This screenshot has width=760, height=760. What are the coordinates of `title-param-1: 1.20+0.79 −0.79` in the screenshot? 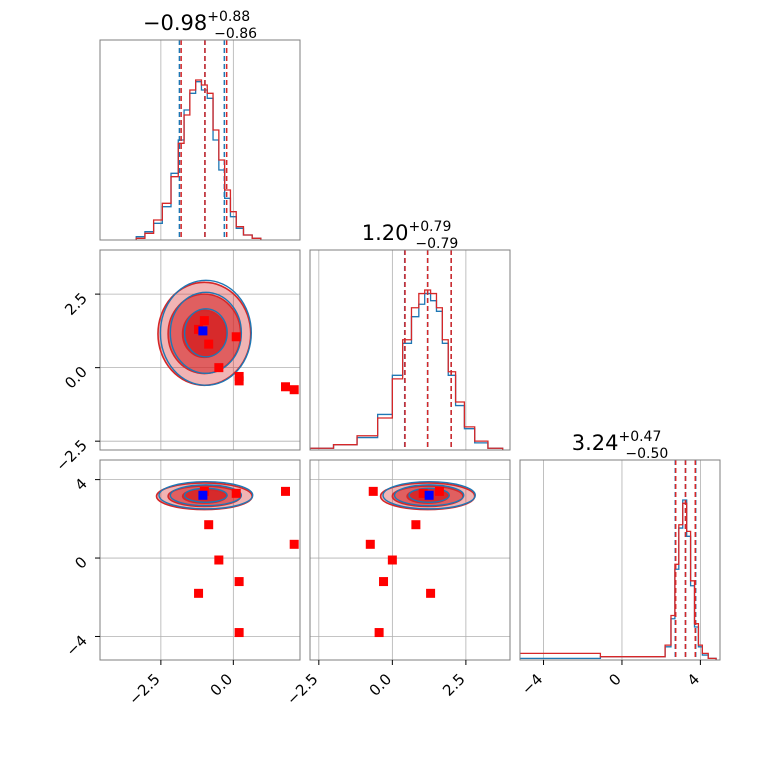 It's located at (410, 235).